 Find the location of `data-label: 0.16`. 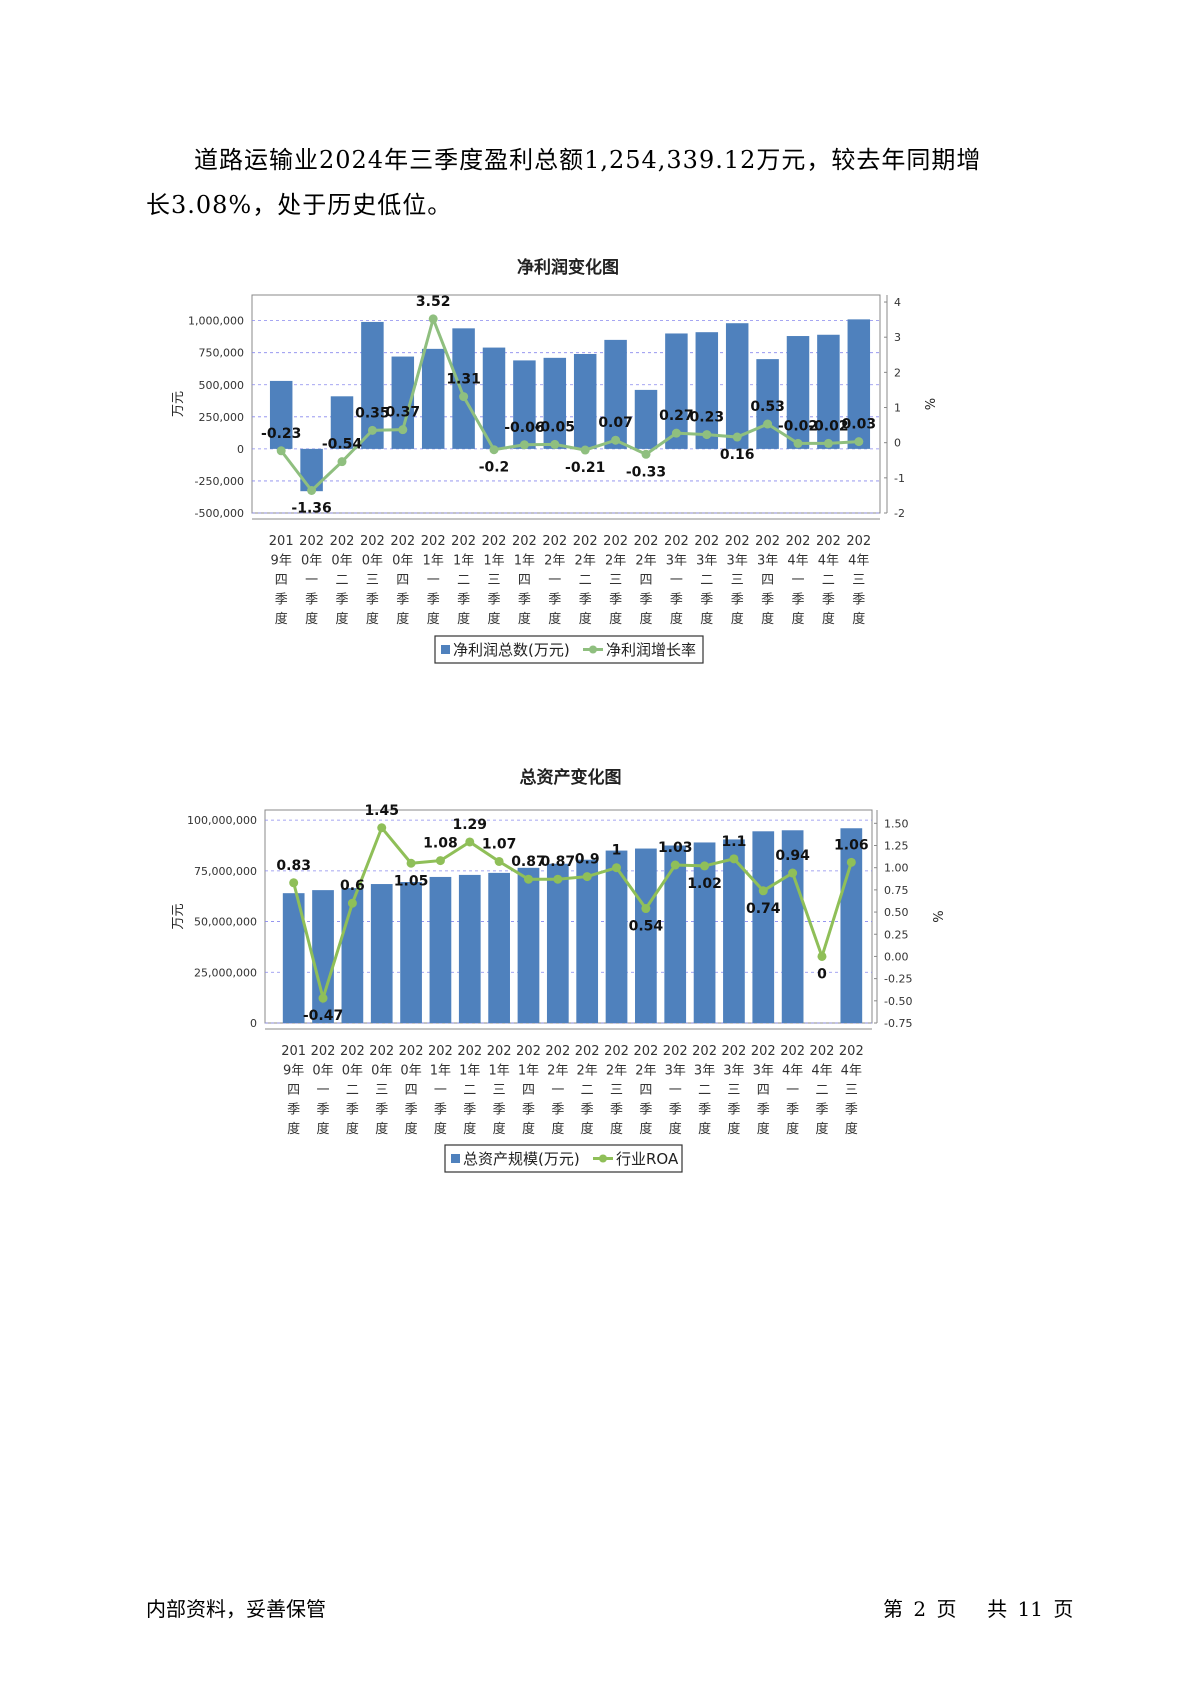

data-label: 0.16 is located at coordinates (737, 455).